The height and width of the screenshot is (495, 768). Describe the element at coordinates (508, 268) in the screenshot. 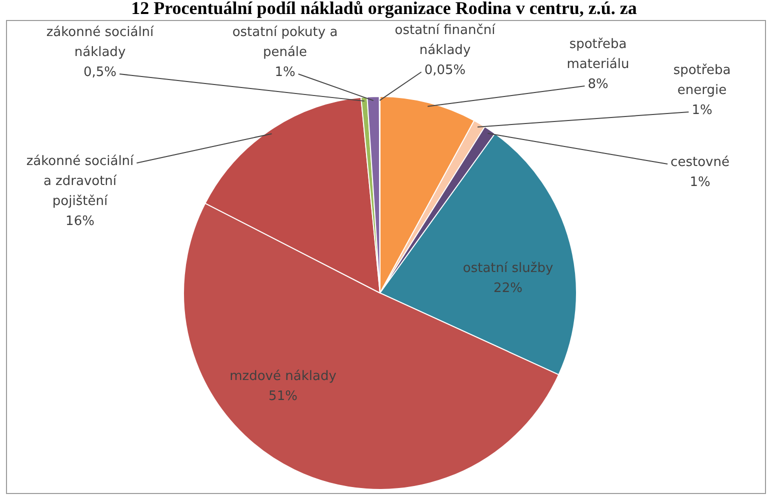

I see `slice-label: ostatní služby` at that location.